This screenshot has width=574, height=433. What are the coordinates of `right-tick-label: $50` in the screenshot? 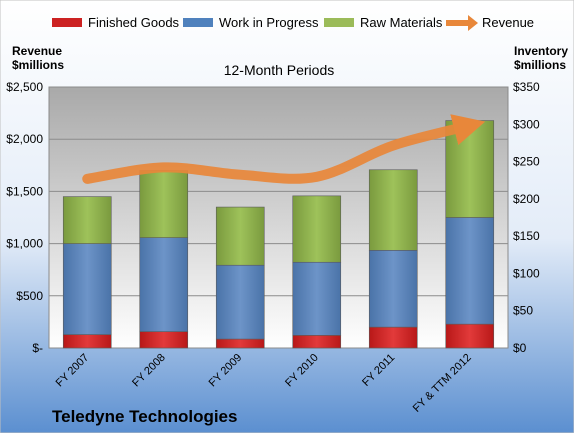 It's located at (523, 311).